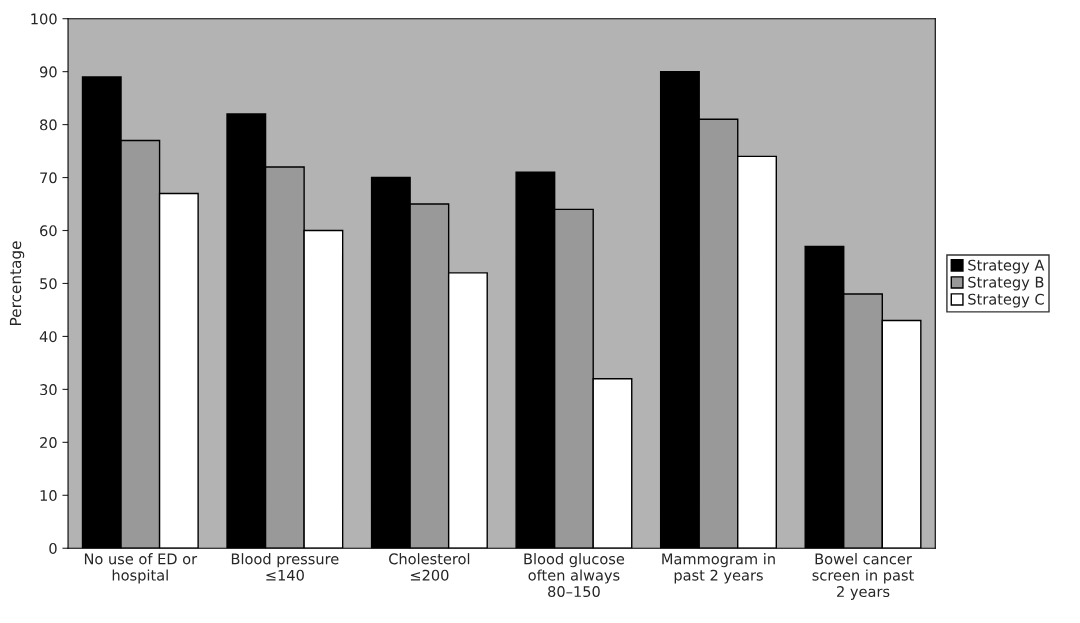 This screenshot has width=1080, height=623. I want to click on y-tick-label: 80, so click(48, 125).